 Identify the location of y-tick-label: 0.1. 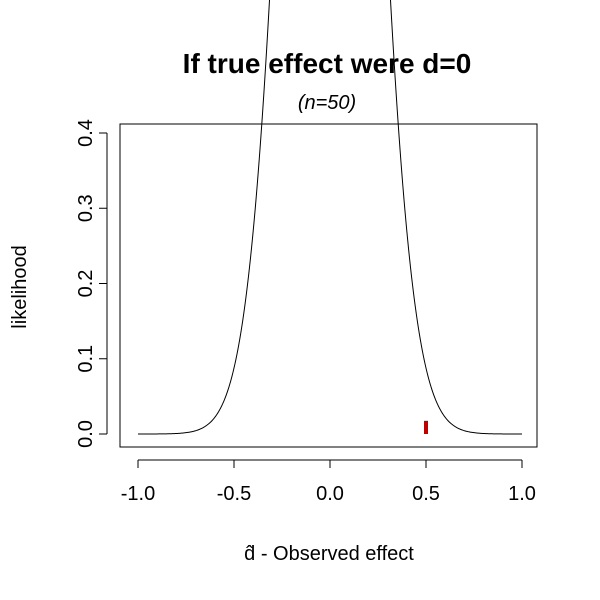
(86, 359).